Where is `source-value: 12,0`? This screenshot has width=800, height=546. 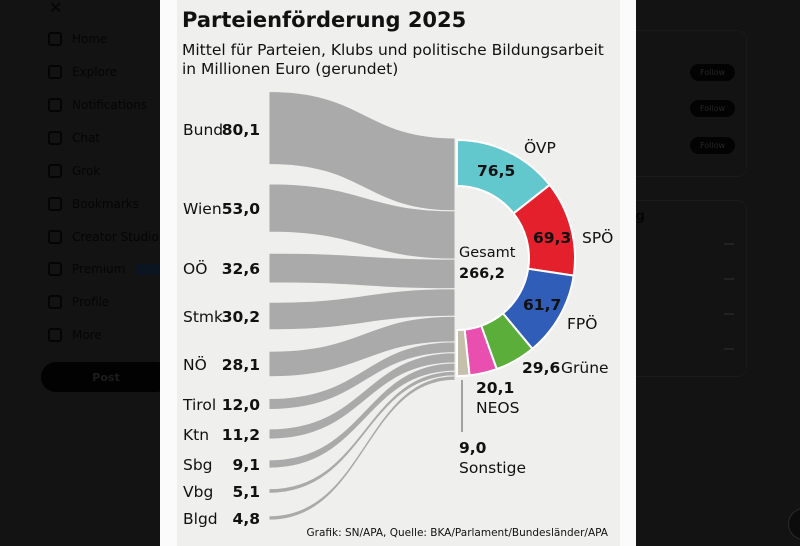
source-value: 12,0 is located at coordinates (241, 405).